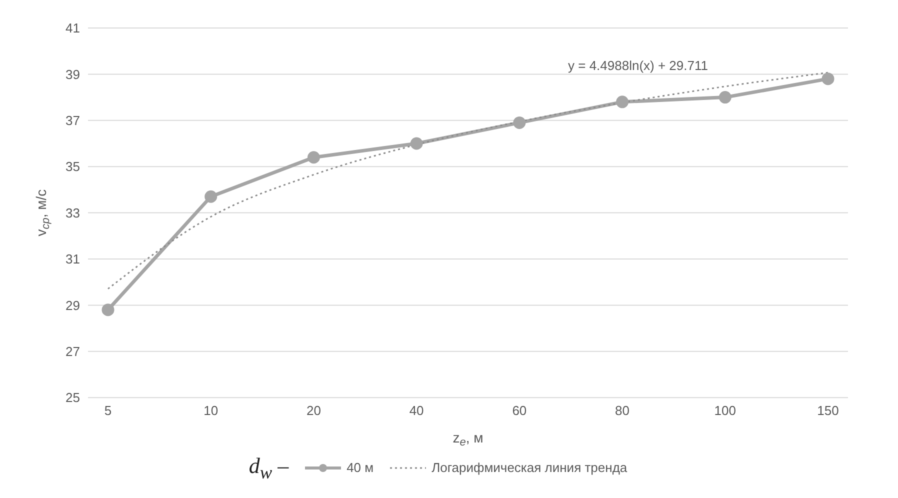  I want to click on legend-label: Логарифмическая линия тренда, so click(530, 468).